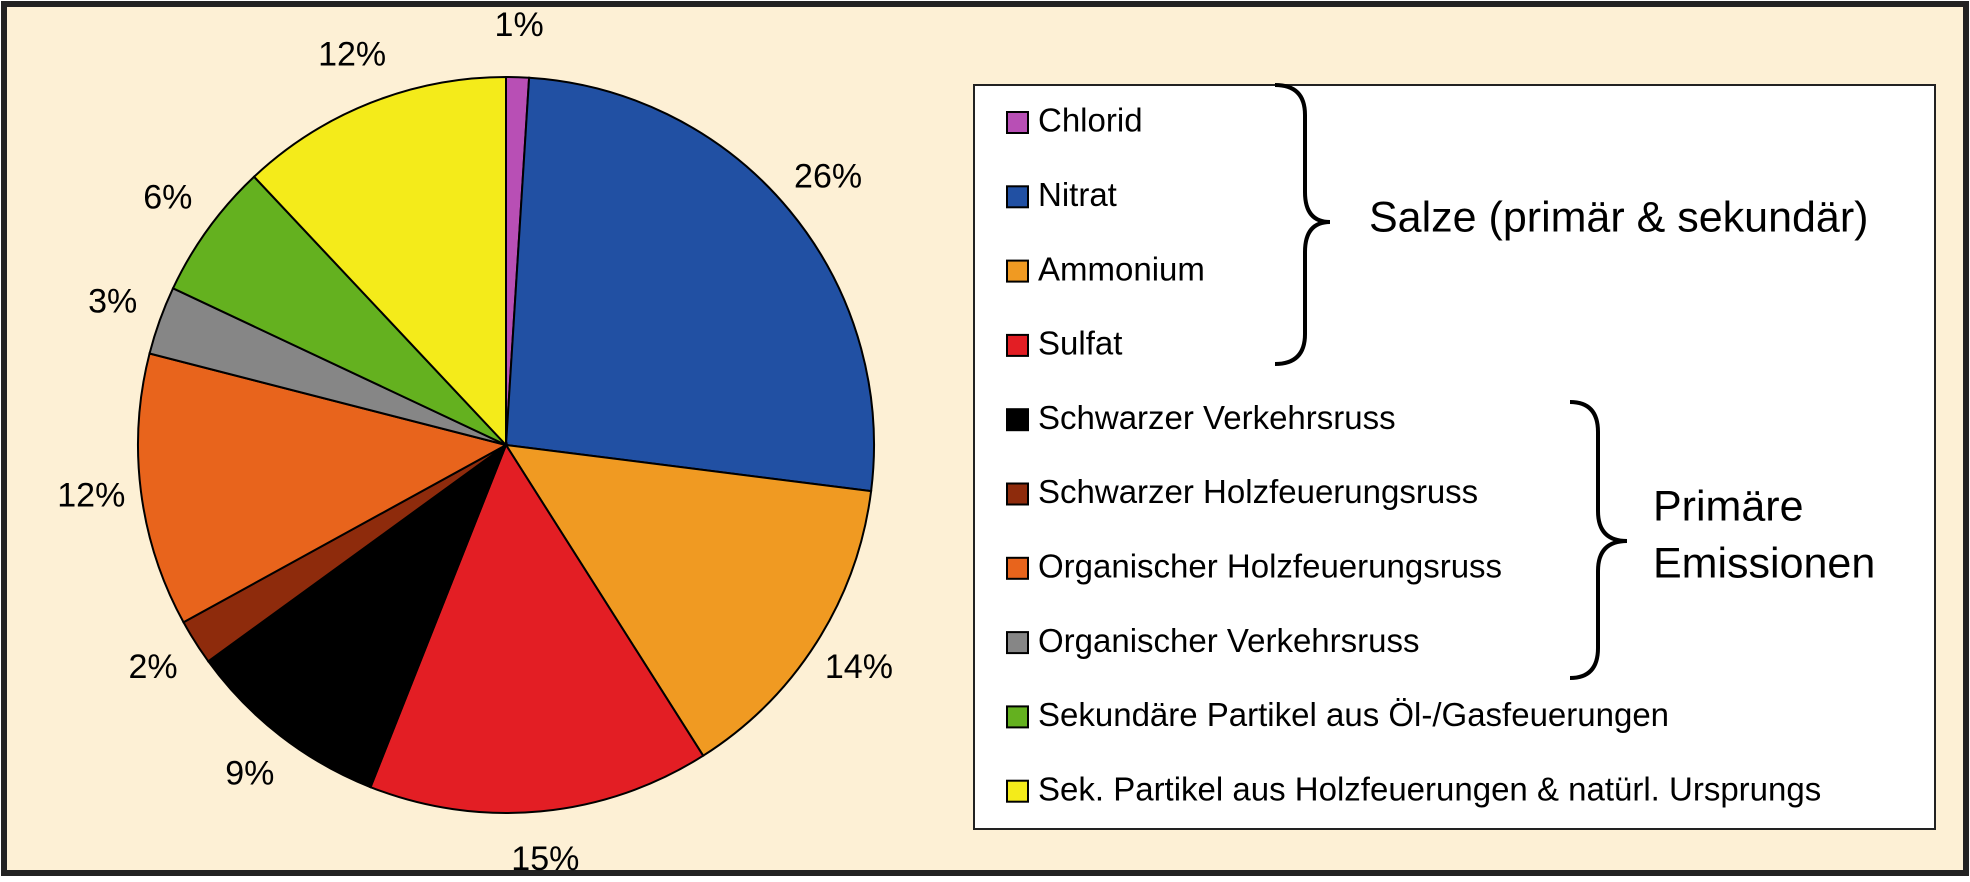  Describe the element at coordinates (1764, 563) in the screenshot. I see `group-label: Emissionen` at that location.